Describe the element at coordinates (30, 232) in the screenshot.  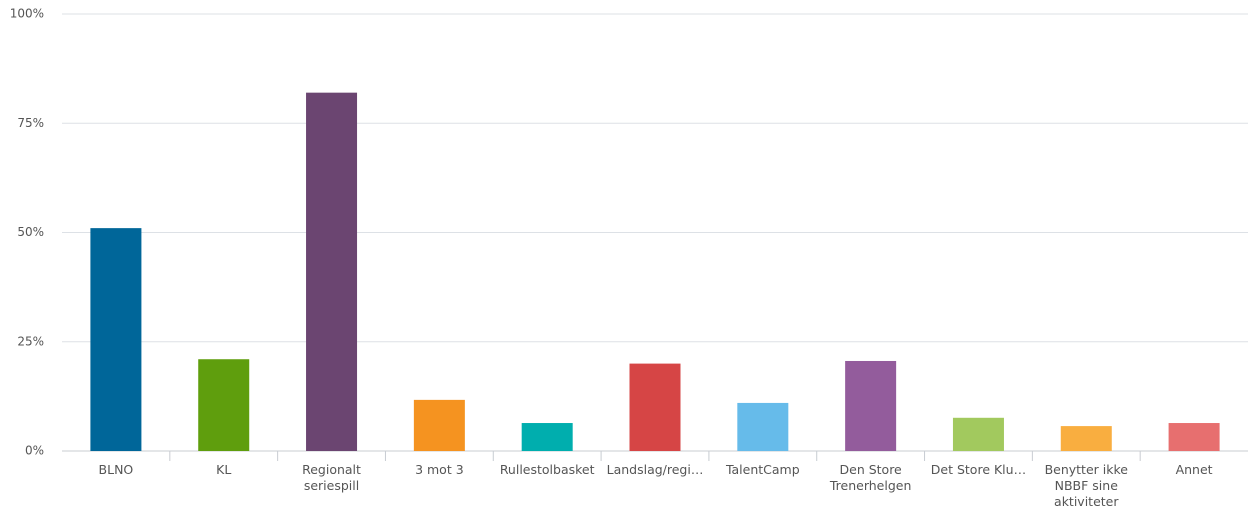
I see `y-tick-label: 50%` at that location.